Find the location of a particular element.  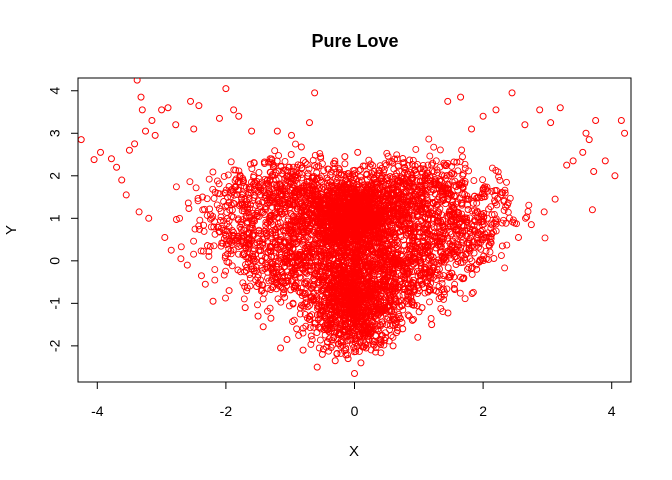

y-axis: -2 -1 0 1 2 3 4 is located at coordinates (63, 219).